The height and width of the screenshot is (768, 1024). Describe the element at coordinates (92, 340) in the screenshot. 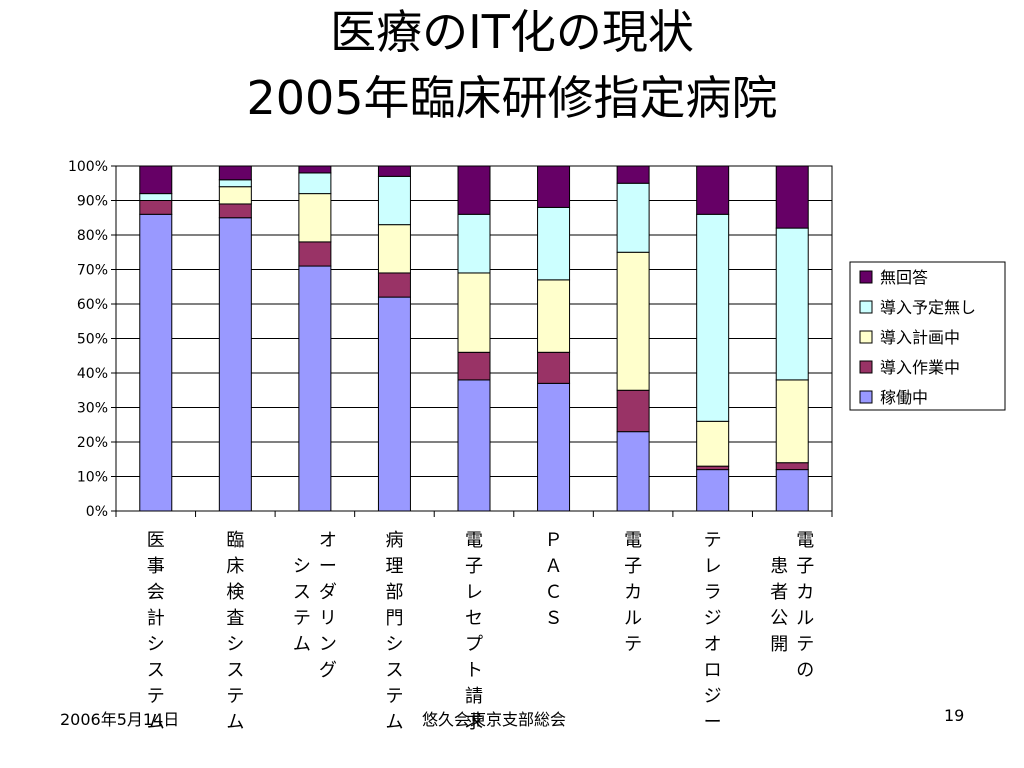

I see `y-tick-label: 50%` at that location.